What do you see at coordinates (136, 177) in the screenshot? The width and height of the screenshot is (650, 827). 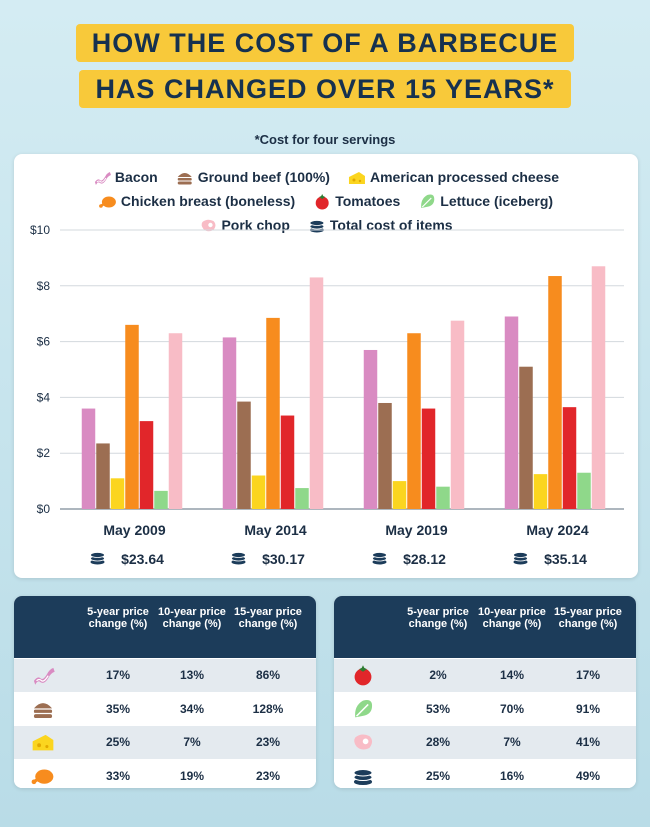 I see `legend-label: Bacon` at bounding box center [136, 177].